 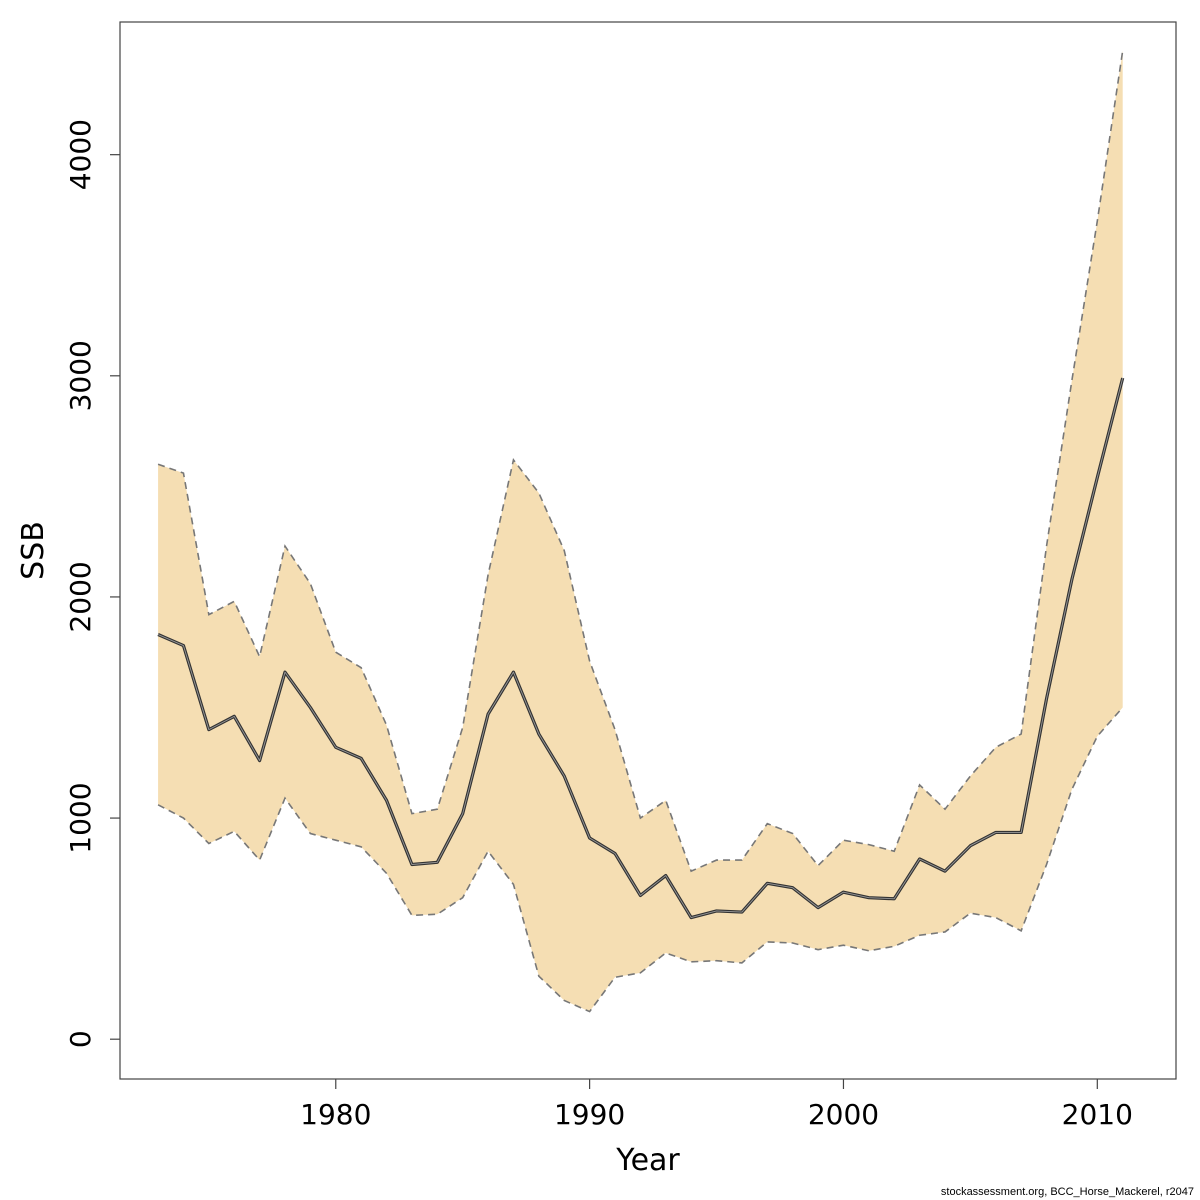 What do you see at coordinates (80, 1039) in the screenshot?
I see `y-tick-label: 0` at bounding box center [80, 1039].